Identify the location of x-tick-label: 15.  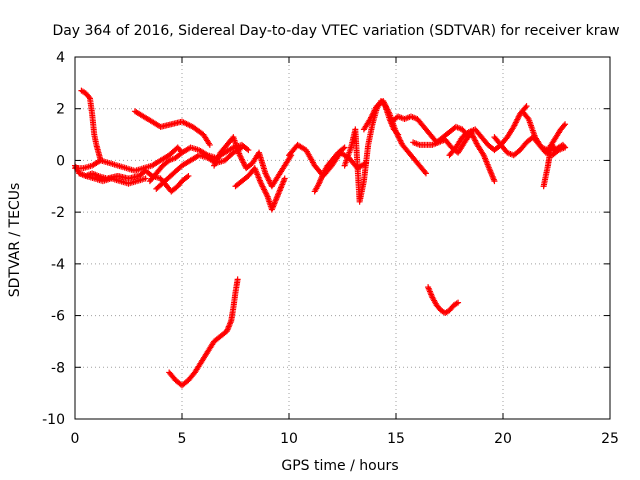
(396, 439).